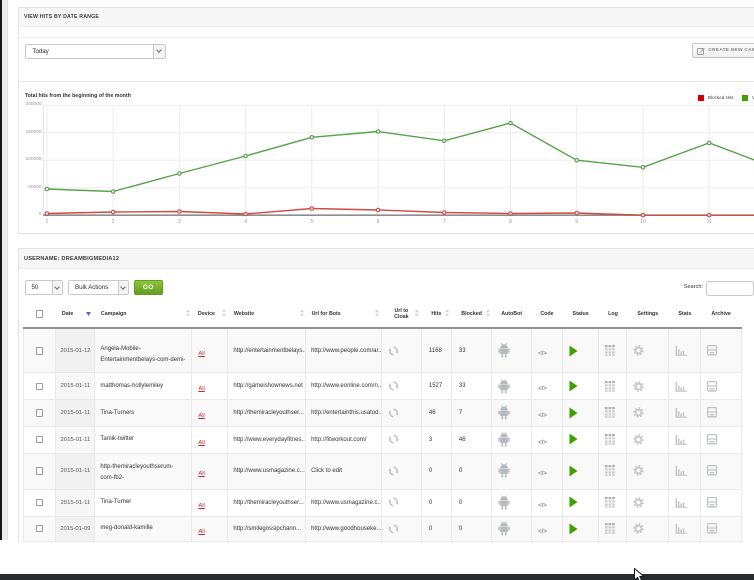 This screenshot has height=580, width=754. I want to click on svg-text: 10, so click(643, 222).